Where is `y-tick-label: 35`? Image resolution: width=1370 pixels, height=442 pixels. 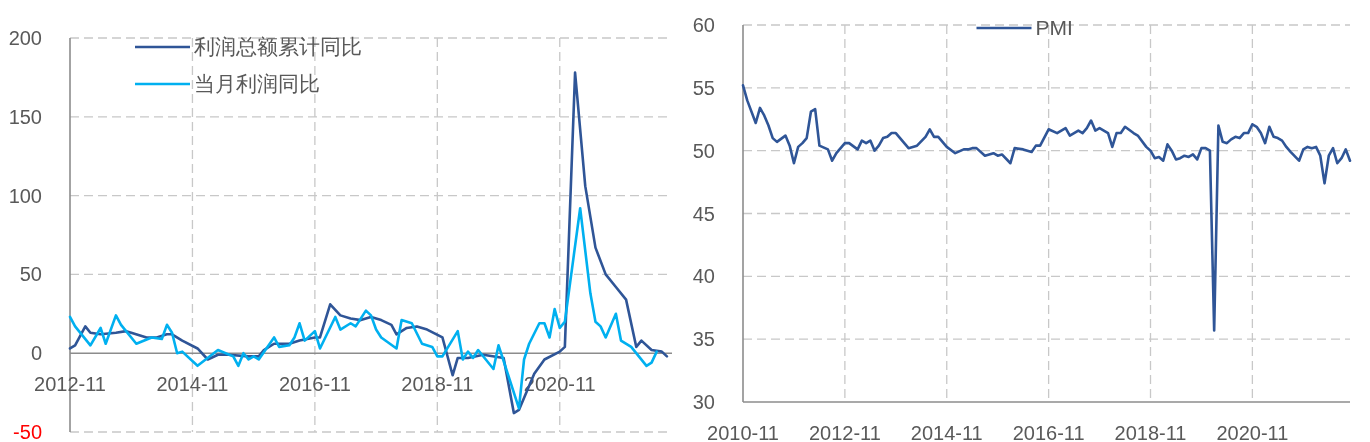
y-tick-label: 35 is located at coordinates (703, 339).